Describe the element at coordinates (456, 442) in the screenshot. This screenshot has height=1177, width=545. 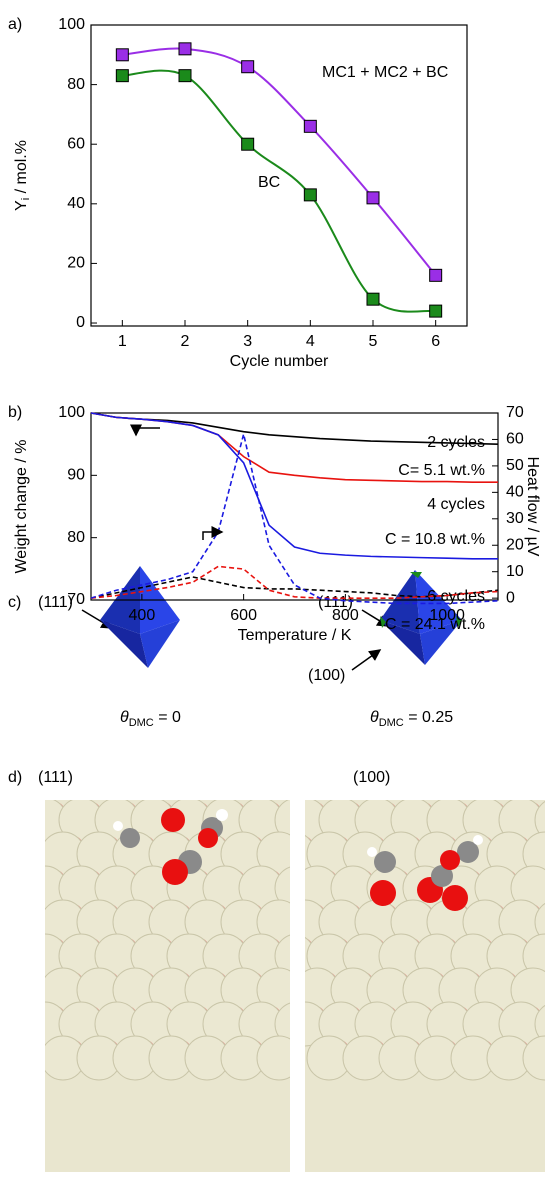
I see `series-label: 2 cycles` at that location.